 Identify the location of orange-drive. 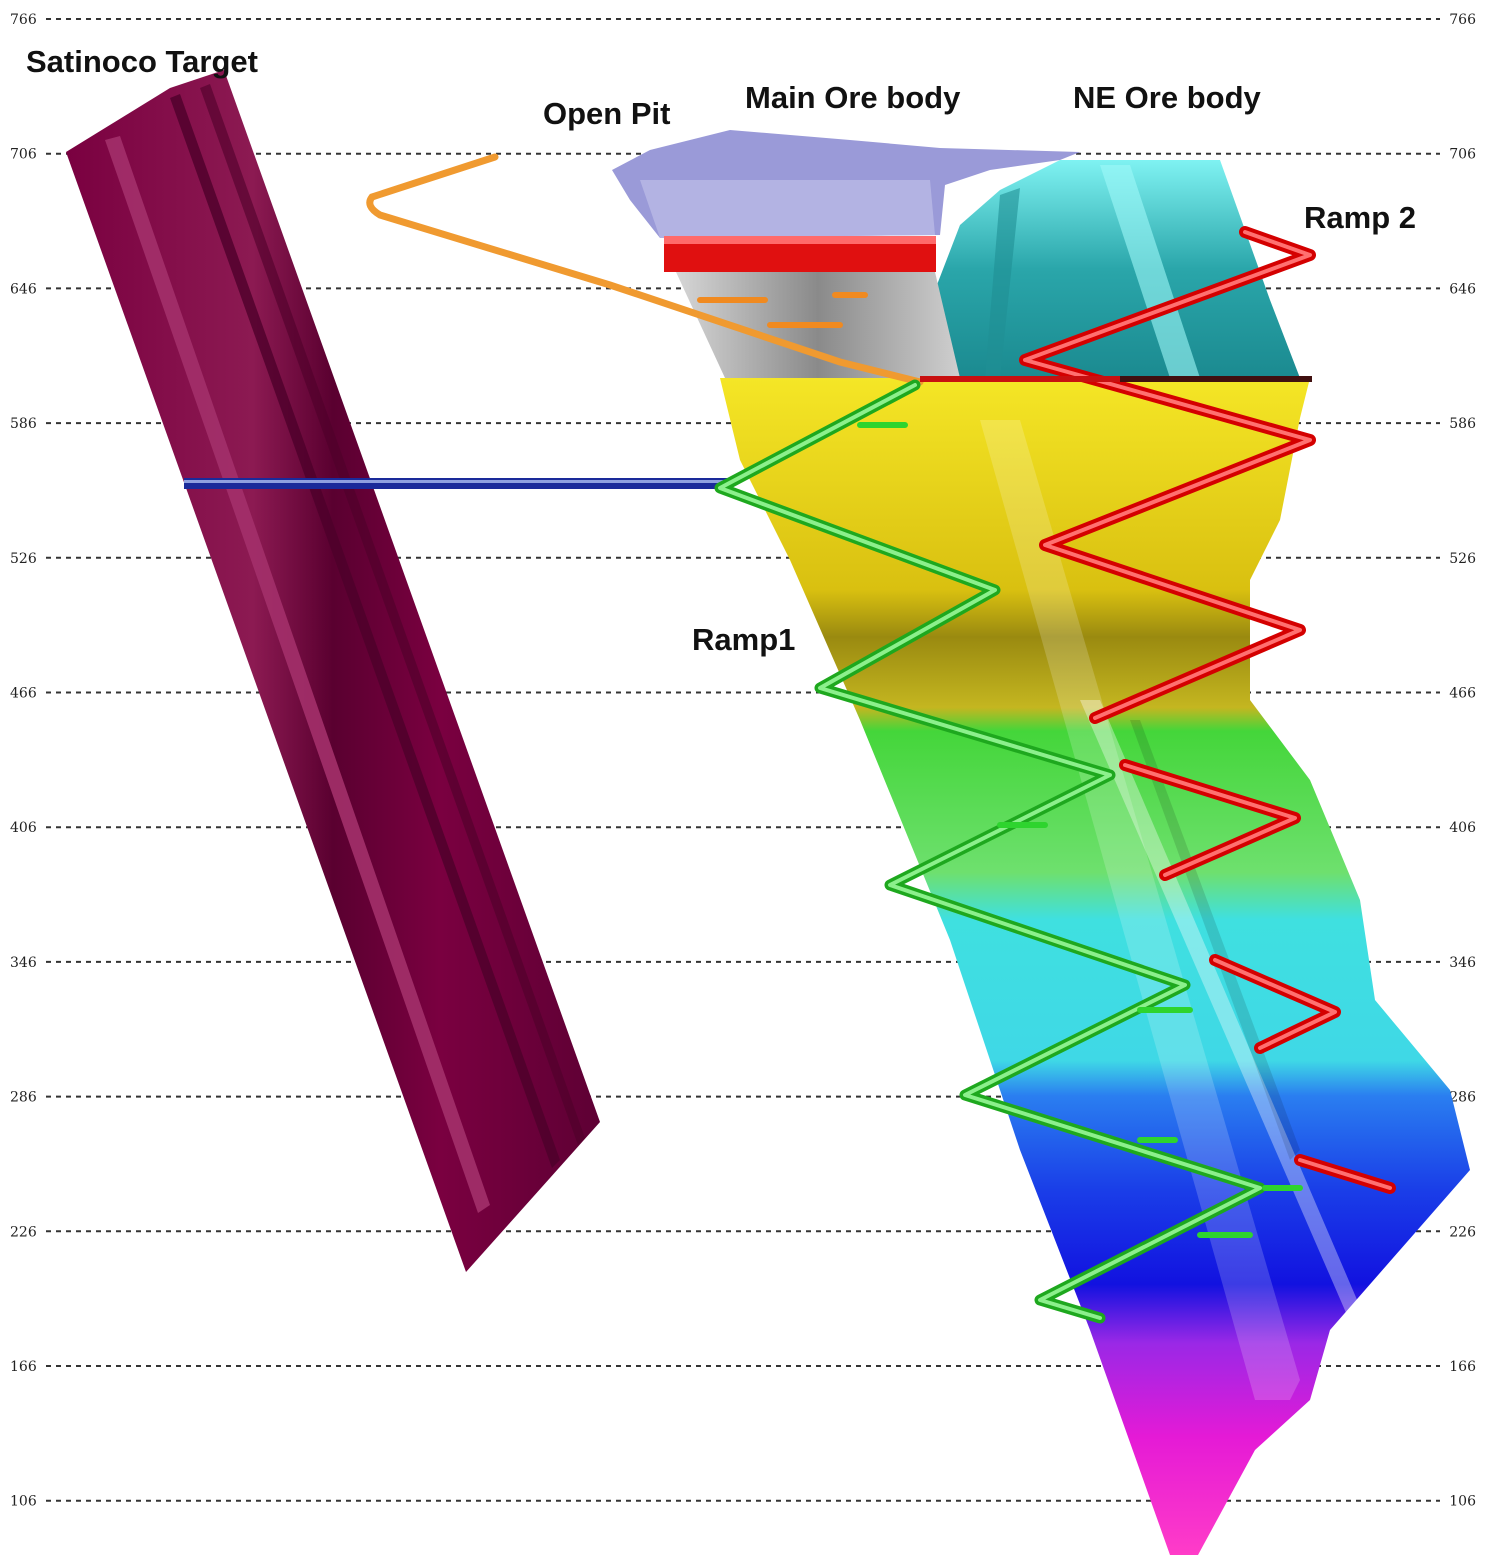
(645, 269).